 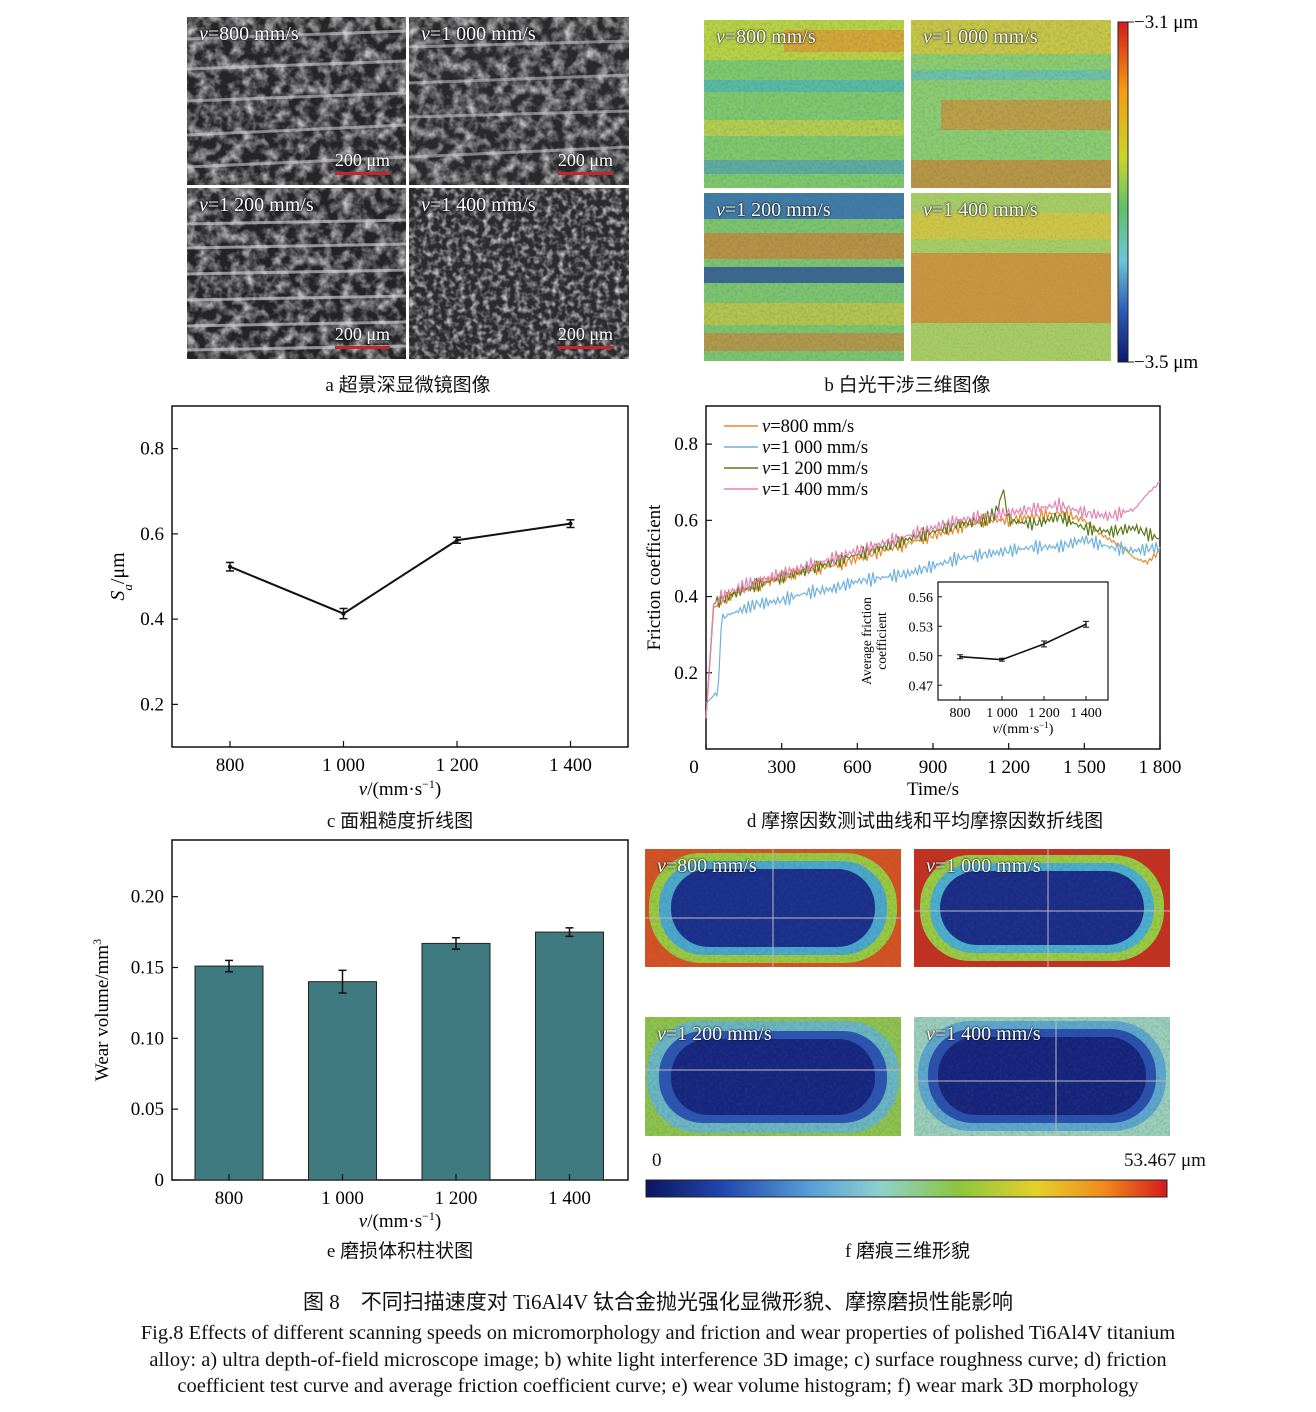 I want to click on depth-colorbar-min: 0, so click(x=657, y=1160).